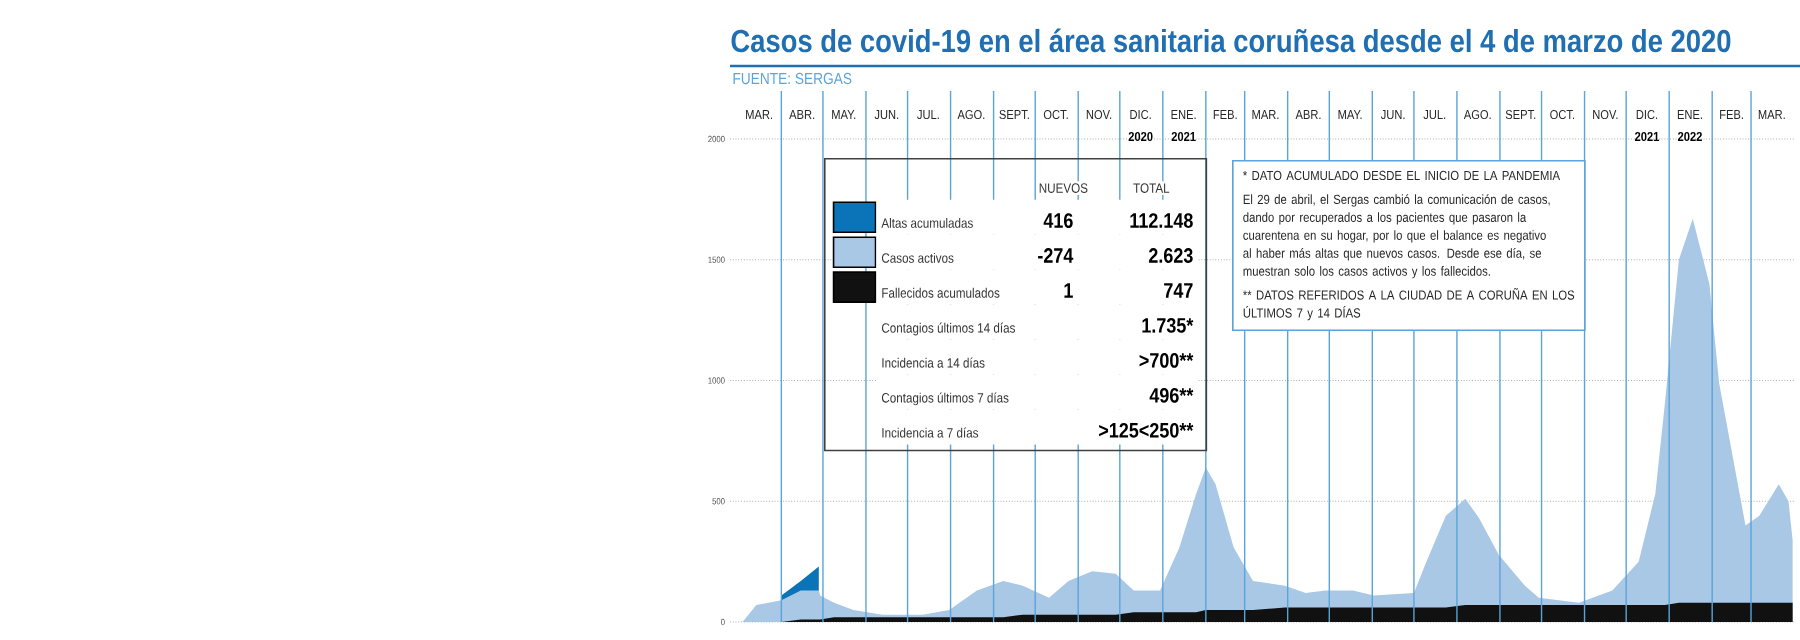 The width and height of the screenshot is (1800, 640). Describe the element at coordinates (1231, 40) in the screenshot. I see `chart-title: Casos de covid-19 en el área sanitaria coruñesa desde el 4 de marzo de 2020` at that location.